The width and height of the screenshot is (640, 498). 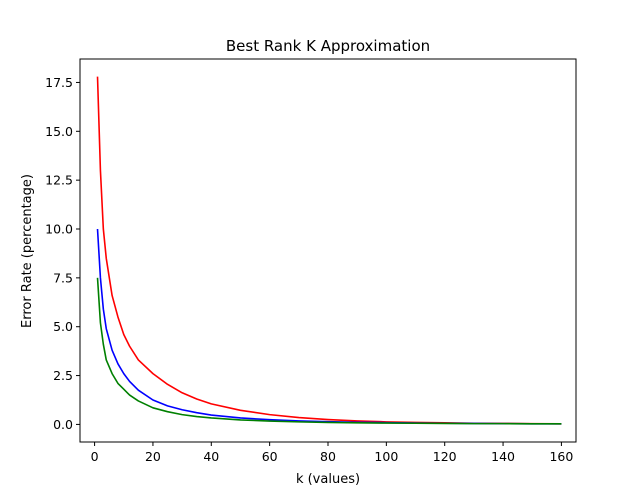 I want to click on y-tick-label: 7.5, so click(x=63, y=277).